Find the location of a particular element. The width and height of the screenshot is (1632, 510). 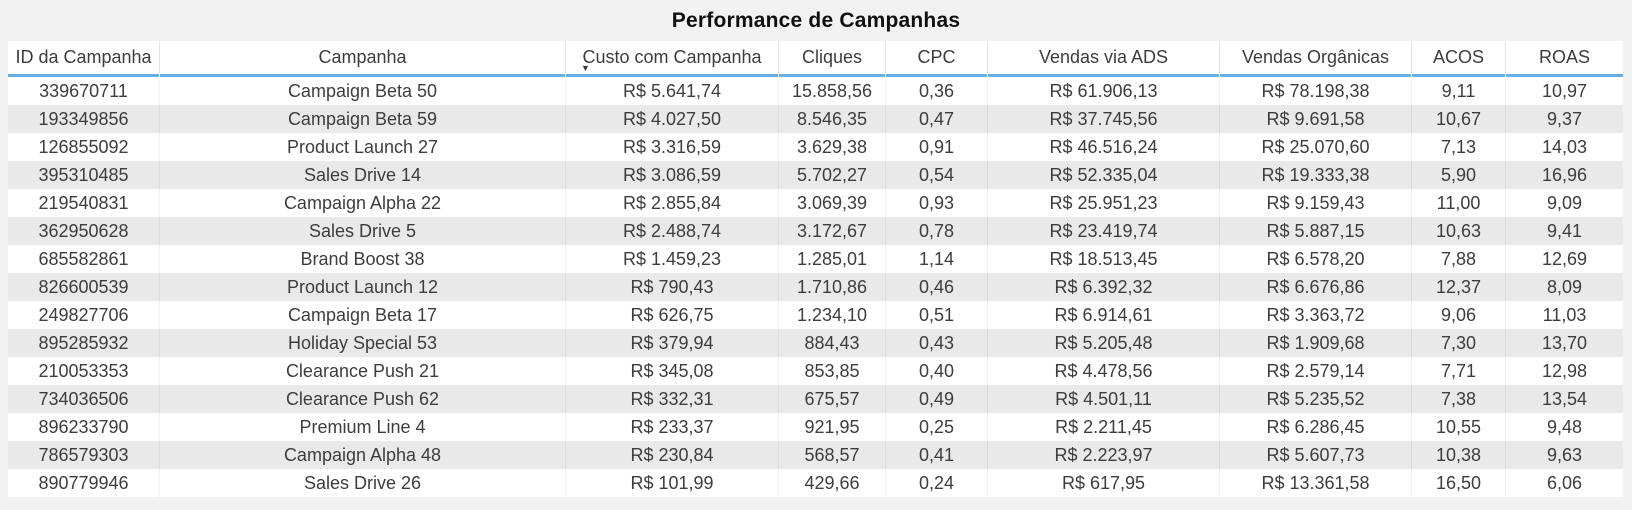

table-cell: R$ 345,08 is located at coordinates (672, 371).